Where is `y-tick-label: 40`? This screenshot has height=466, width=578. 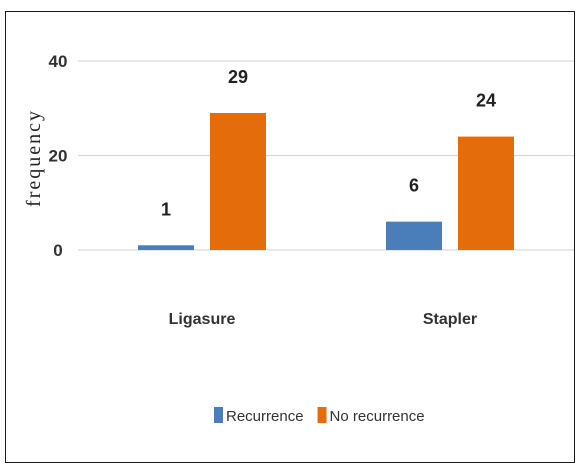 y-tick-label: 40 is located at coordinates (58, 61).